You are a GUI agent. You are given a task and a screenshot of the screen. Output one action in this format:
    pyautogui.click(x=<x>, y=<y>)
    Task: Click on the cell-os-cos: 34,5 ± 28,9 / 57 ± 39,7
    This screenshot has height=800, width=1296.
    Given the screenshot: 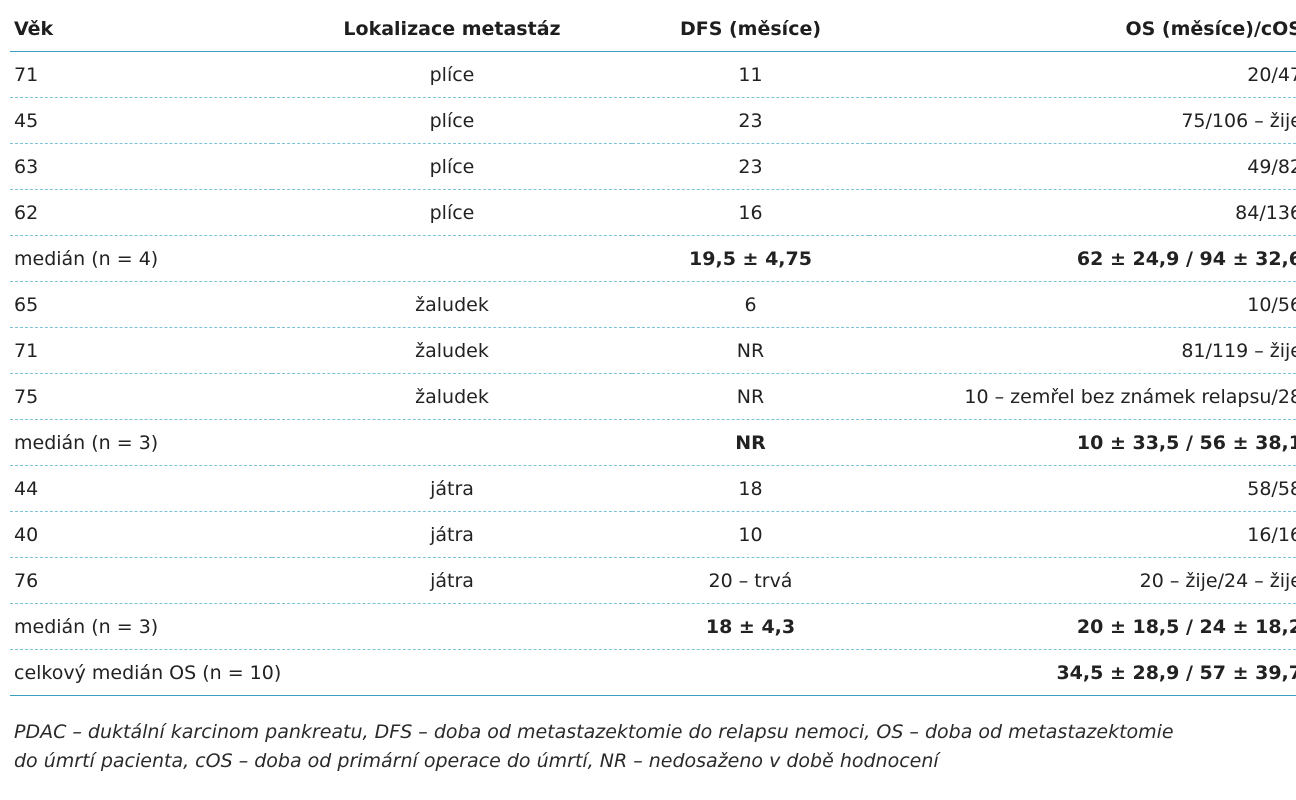 What is the action you would take?
    pyautogui.click(x=1082, y=672)
    